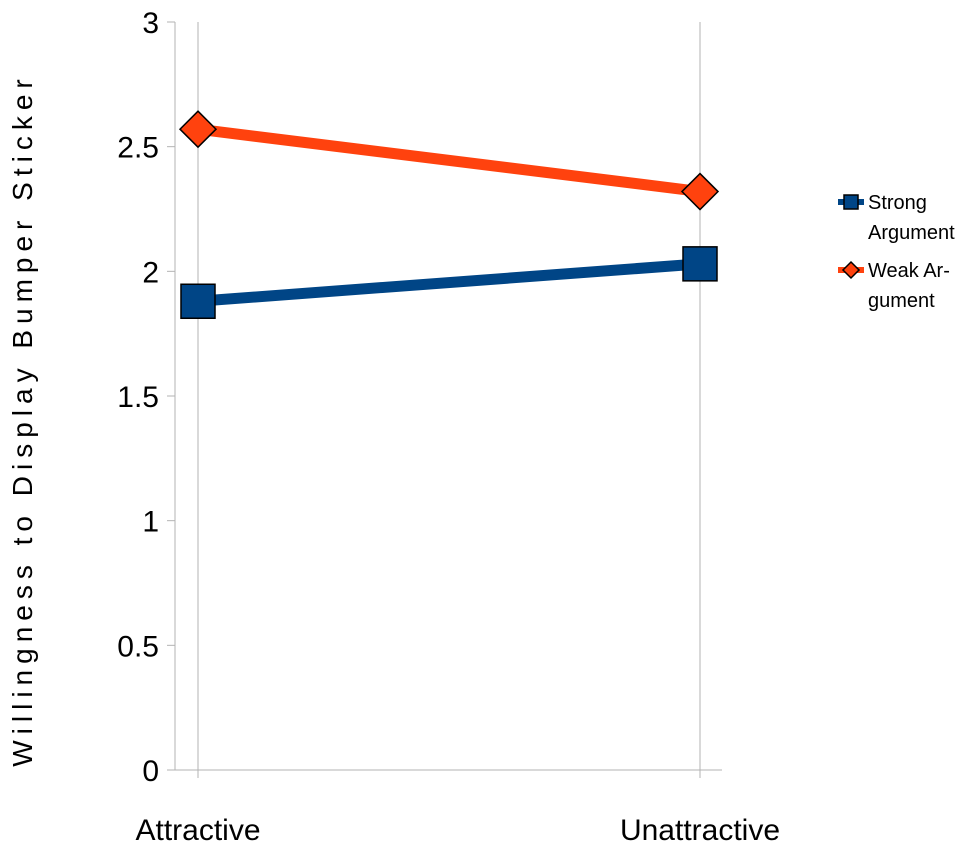 This screenshot has height=846, width=972. What do you see at coordinates (22, 420) in the screenshot?
I see `y-axis-title: Willingness to Display Bumper Sticker` at bounding box center [22, 420].